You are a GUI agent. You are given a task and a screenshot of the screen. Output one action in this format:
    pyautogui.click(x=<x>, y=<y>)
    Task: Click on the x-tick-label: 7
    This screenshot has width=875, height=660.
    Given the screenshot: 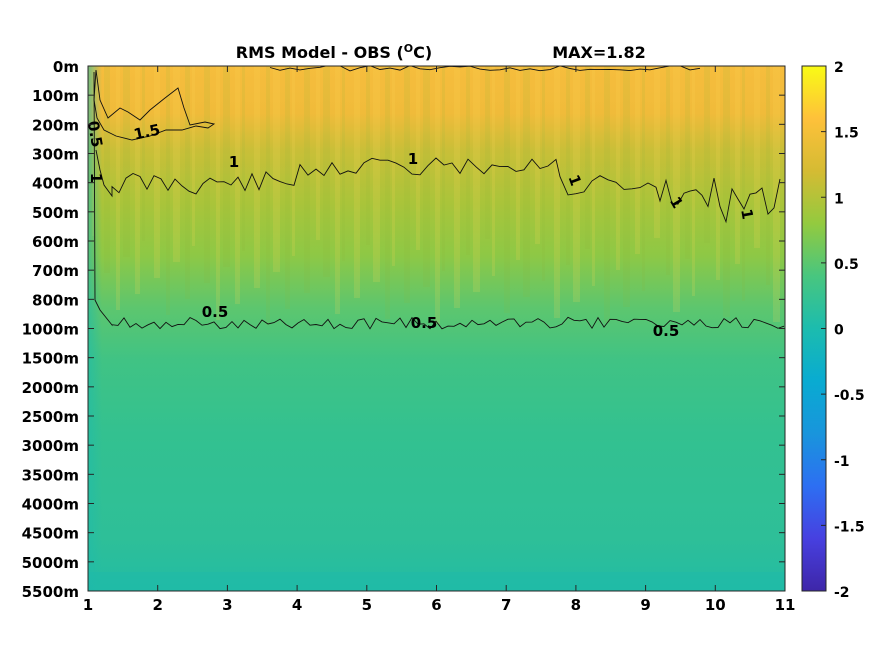 What is the action you would take?
    pyautogui.click(x=506, y=605)
    